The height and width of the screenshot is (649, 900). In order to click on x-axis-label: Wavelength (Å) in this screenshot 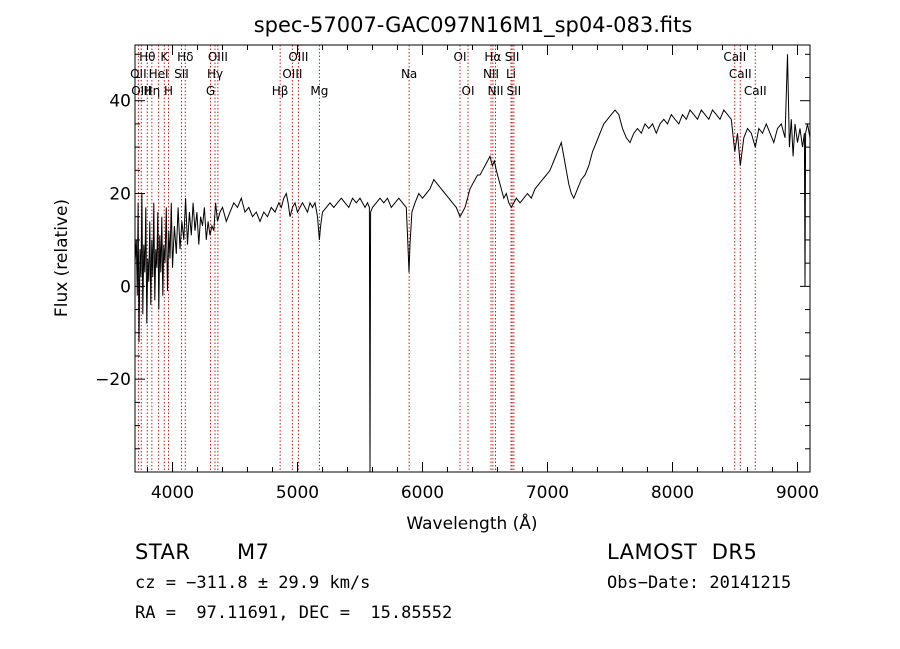, I will do `click(471, 523)`.